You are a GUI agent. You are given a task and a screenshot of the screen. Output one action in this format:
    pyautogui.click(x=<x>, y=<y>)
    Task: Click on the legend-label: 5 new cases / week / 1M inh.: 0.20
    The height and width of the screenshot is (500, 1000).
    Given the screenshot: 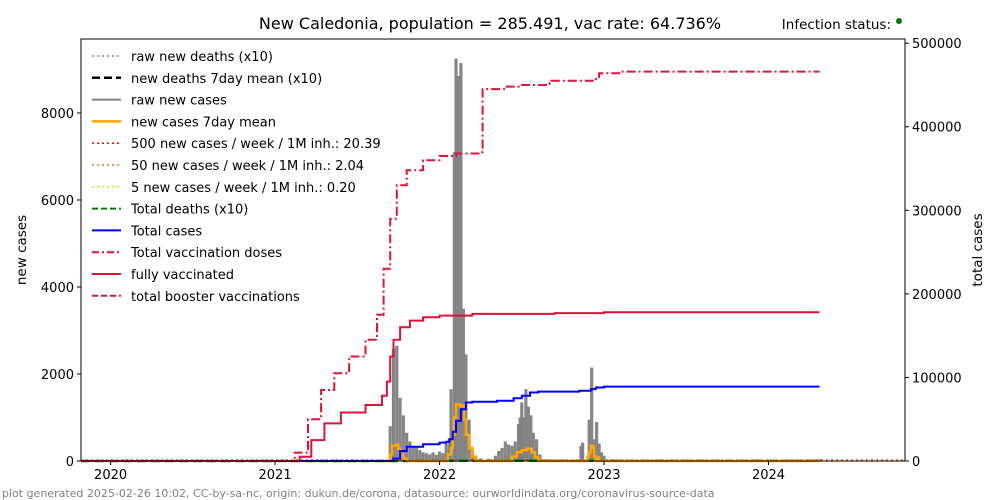 What is the action you would take?
    pyautogui.click(x=243, y=188)
    